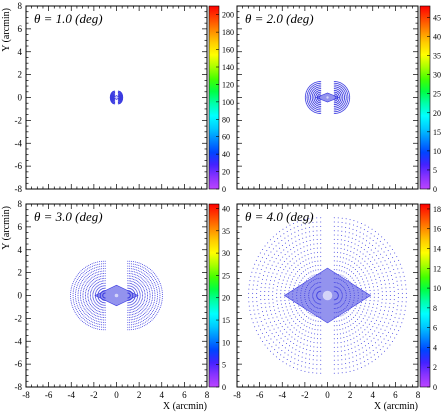 This screenshot has width=443, height=419. Describe the element at coordinates (437, 56) in the screenshot. I see `colorbar-tick-label: 35` at that location.